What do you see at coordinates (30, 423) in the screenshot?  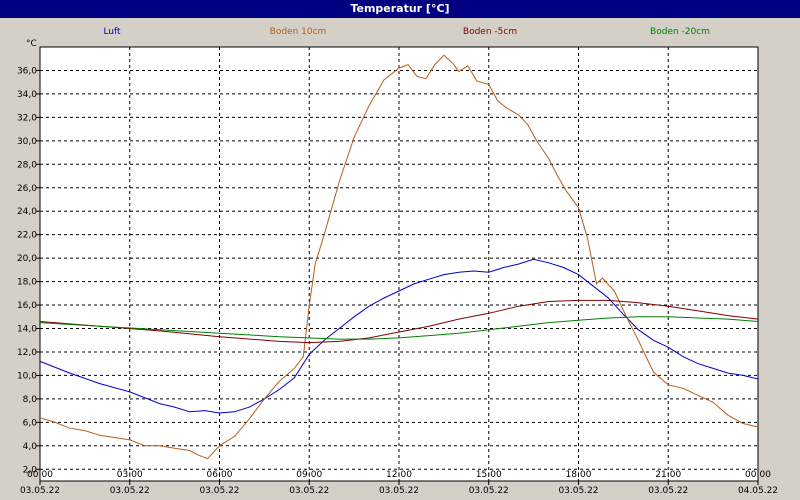 I see `y-tick-label: 6,0` at bounding box center [30, 423].